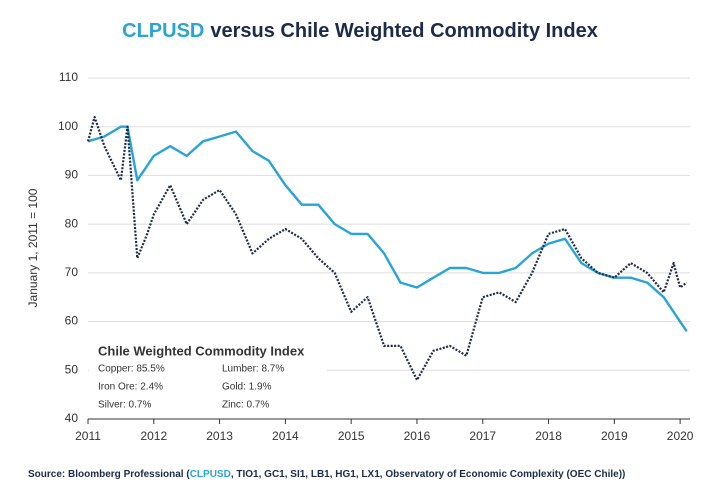 The width and height of the screenshot is (720, 500). Describe the element at coordinates (109, 474) in the screenshot. I see `source-part: Source: Bloomberg Professional (` at that location.